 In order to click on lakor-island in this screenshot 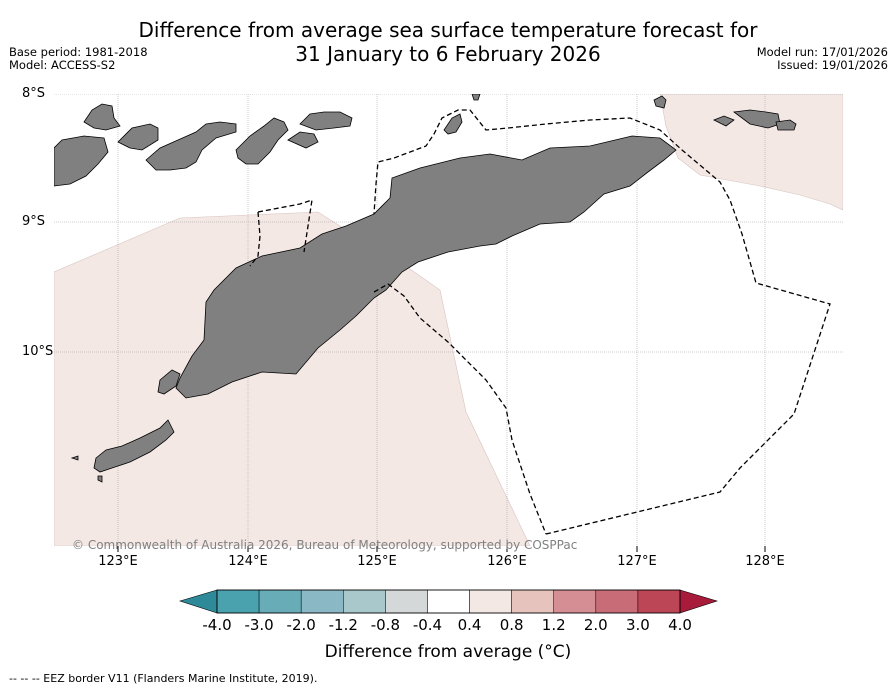, I will do `click(786, 125)`.